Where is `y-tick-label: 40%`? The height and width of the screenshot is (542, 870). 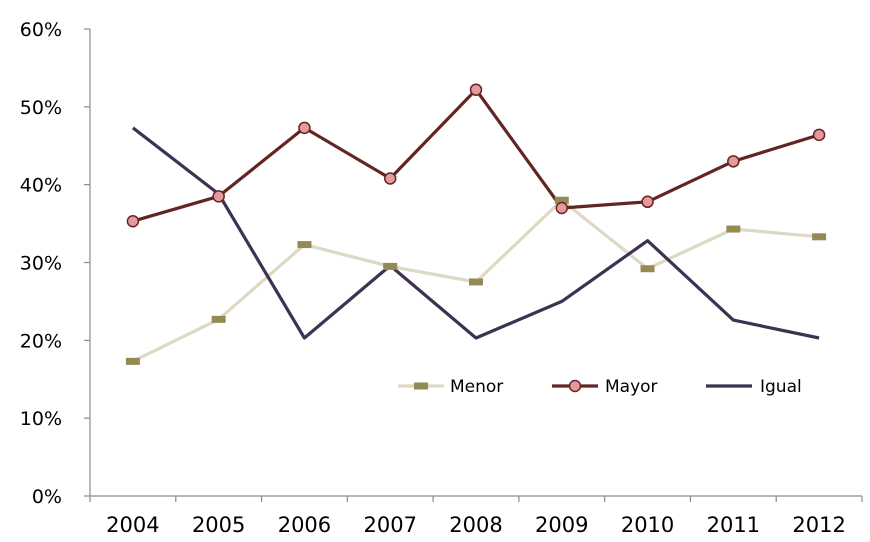 y-tick-label: 40% is located at coordinates (41, 186).